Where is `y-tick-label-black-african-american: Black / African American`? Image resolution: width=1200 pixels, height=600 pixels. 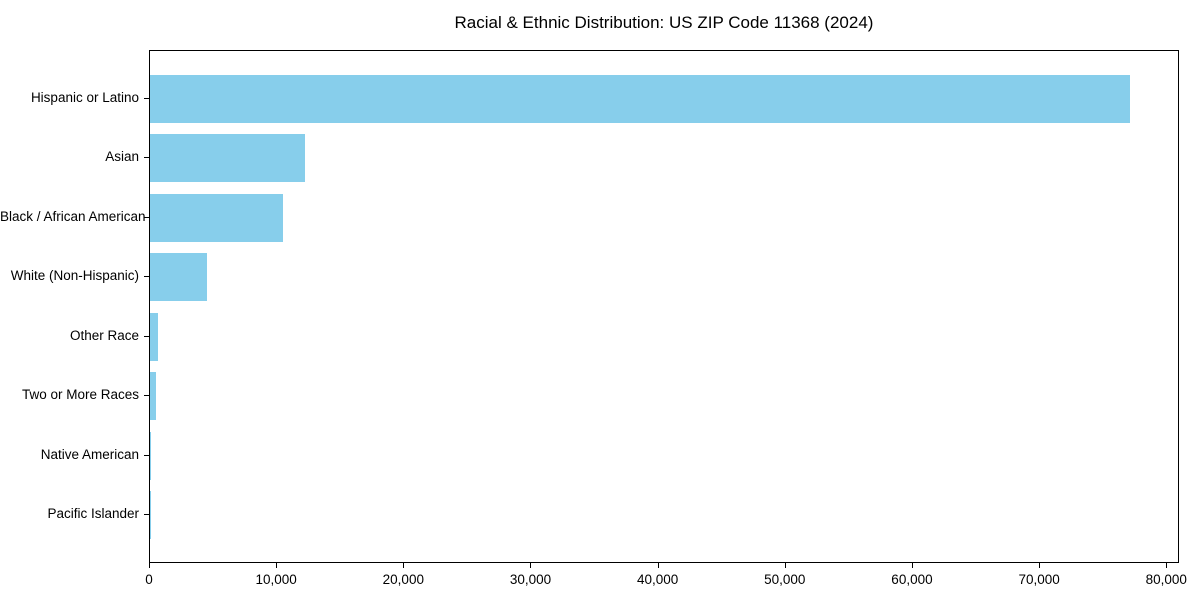 y-tick-label-black-african-american: Black / African American is located at coordinates (73, 216).